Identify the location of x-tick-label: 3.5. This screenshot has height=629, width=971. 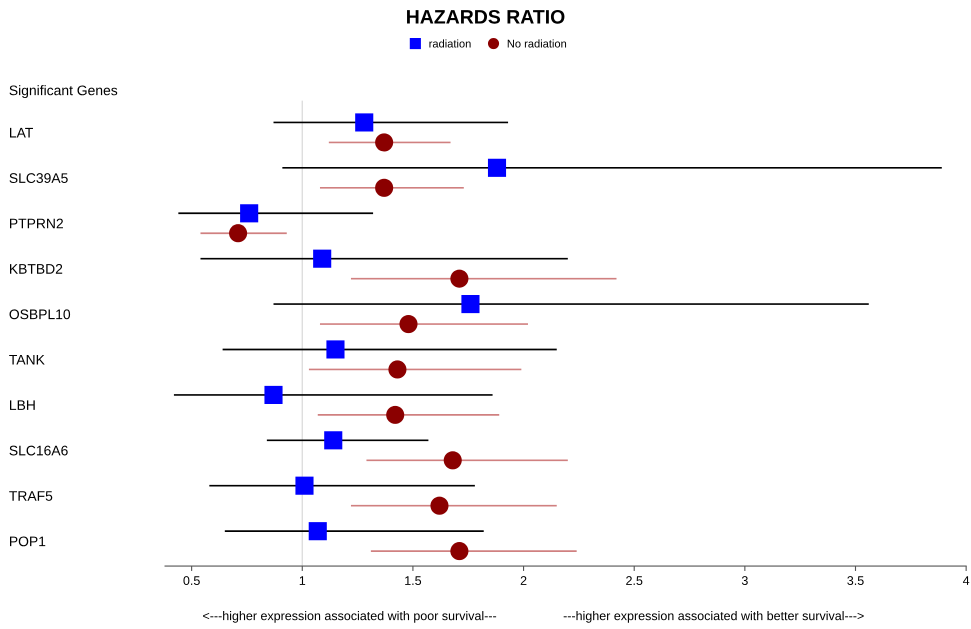
(855, 581).